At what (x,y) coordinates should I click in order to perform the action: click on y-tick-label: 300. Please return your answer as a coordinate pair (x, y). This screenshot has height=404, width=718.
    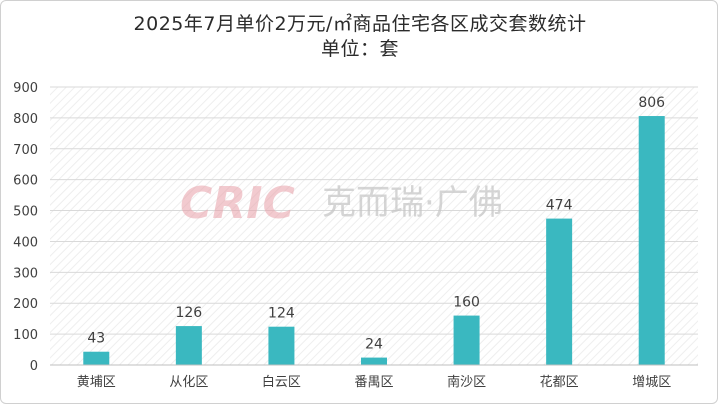
    Looking at the image, I should click on (25, 273).